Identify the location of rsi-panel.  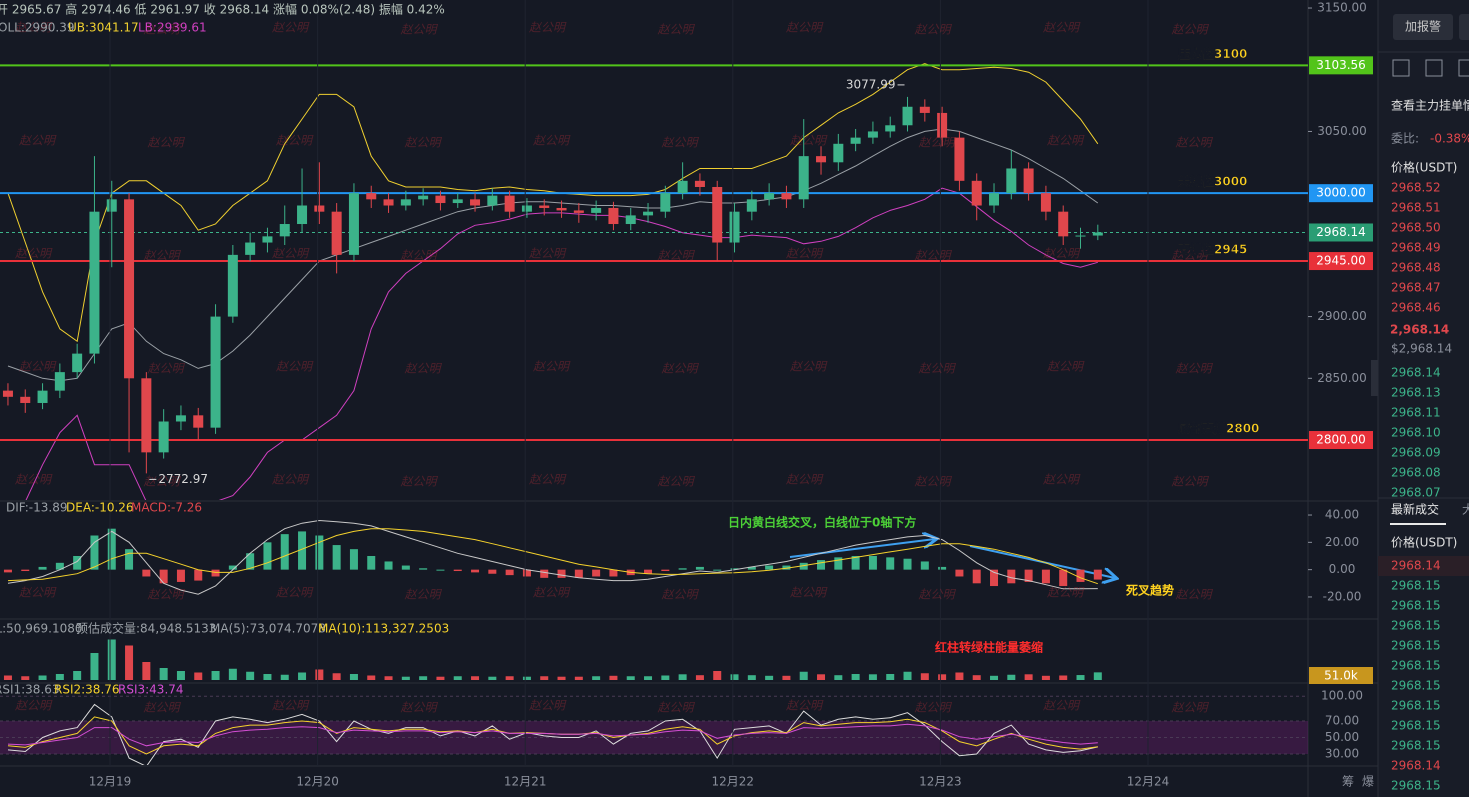
(654, 730).